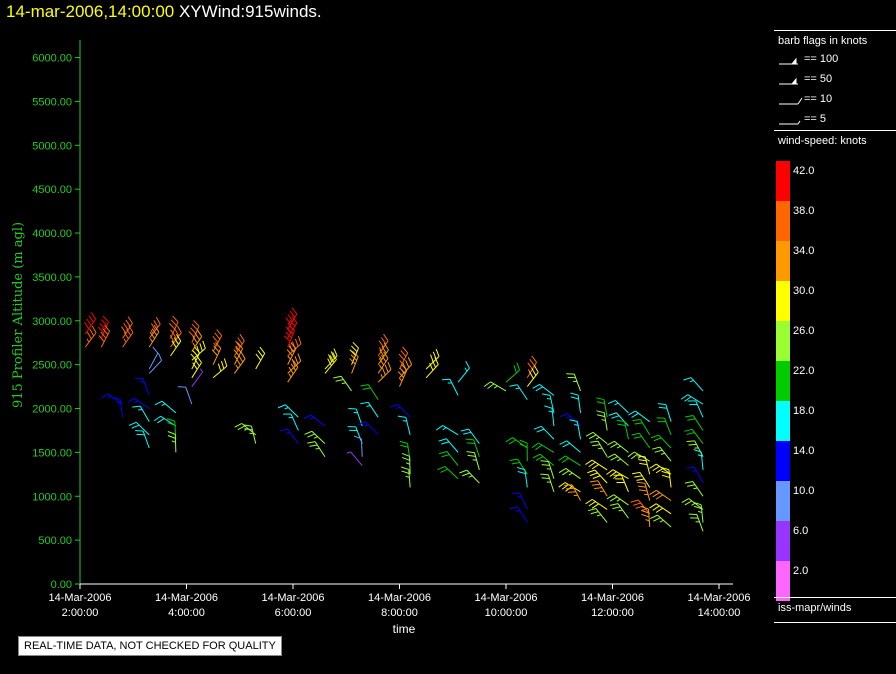 The width and height of the screenshot is (896, 674). I want to click on speed-label: 22.0, so click(804, 371).